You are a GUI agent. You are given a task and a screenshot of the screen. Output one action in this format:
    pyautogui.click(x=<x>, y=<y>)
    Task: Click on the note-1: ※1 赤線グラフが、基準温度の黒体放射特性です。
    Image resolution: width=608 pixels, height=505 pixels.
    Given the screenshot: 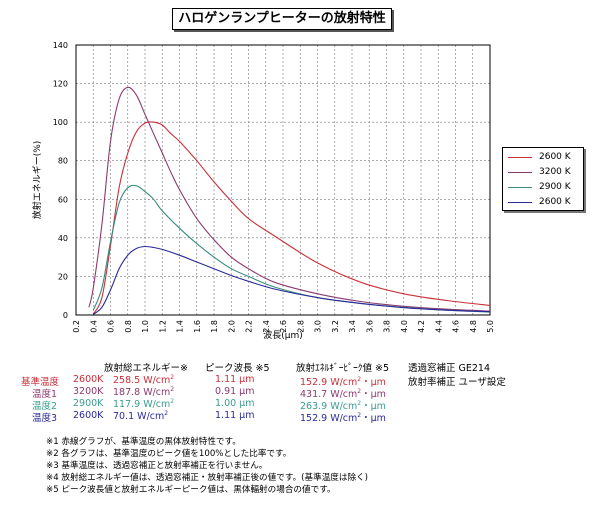 What is the action you would take?
    pyautogui.click(x=143, y=442)
    